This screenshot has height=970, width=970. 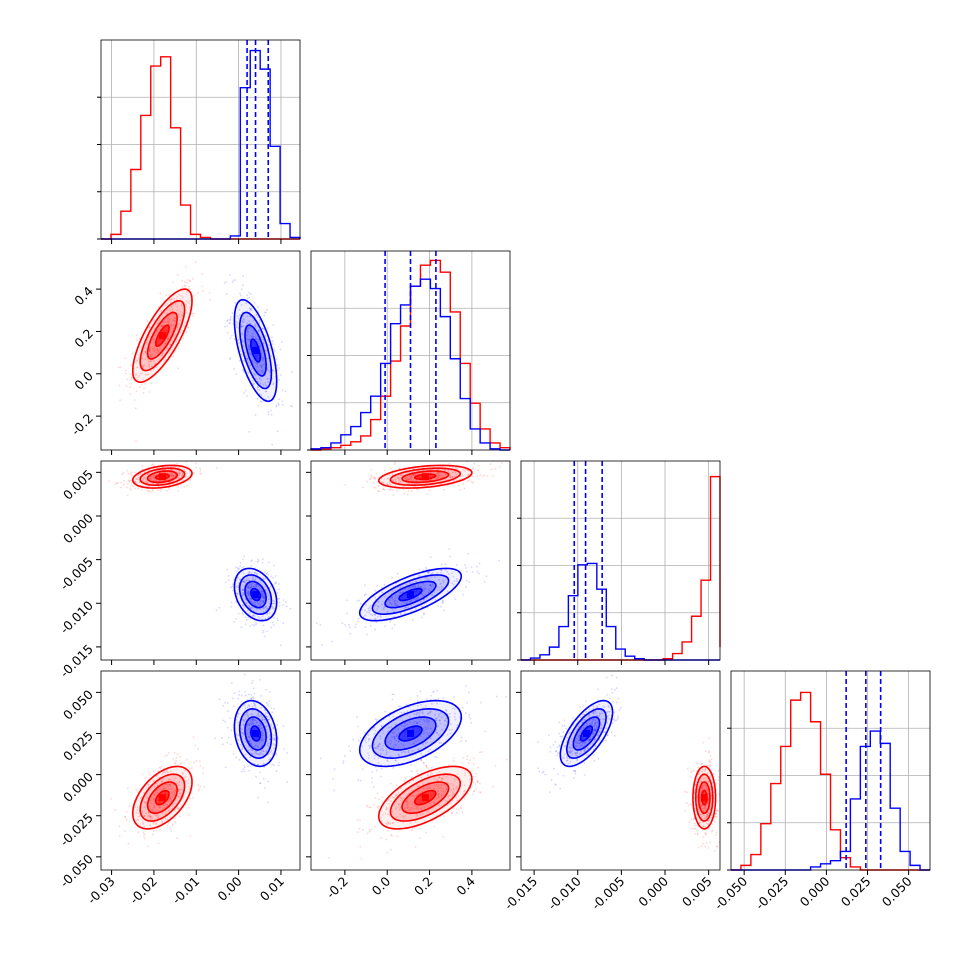 What do you see at coordinates (410, 595) in the screenshot?
I see `blue-density-peak` at bounding box center [410, 595].